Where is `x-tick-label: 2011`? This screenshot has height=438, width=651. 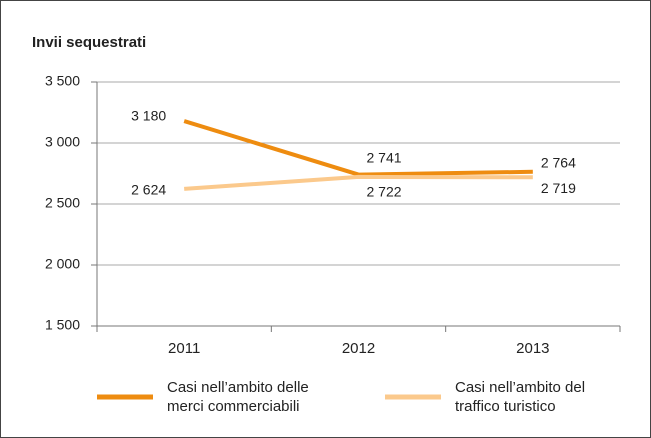 x-tick-label: 2011 is located at coordinates (184, 348).